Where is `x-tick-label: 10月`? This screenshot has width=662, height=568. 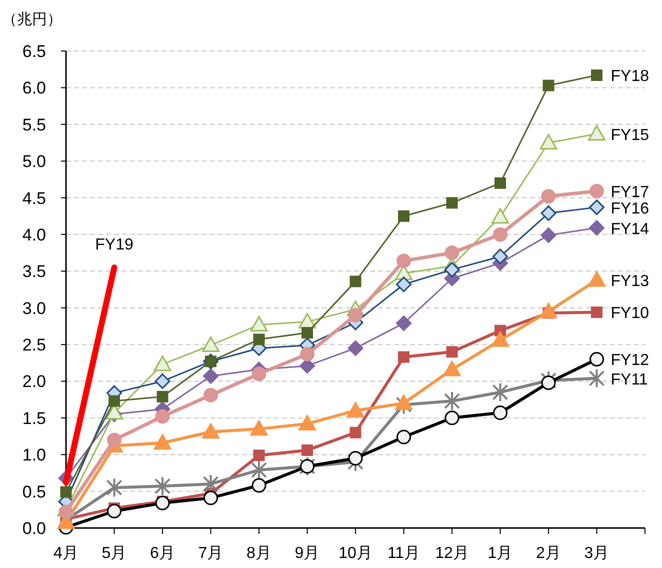 x-tick-label: 10月 is located at coordinates (355, 553).